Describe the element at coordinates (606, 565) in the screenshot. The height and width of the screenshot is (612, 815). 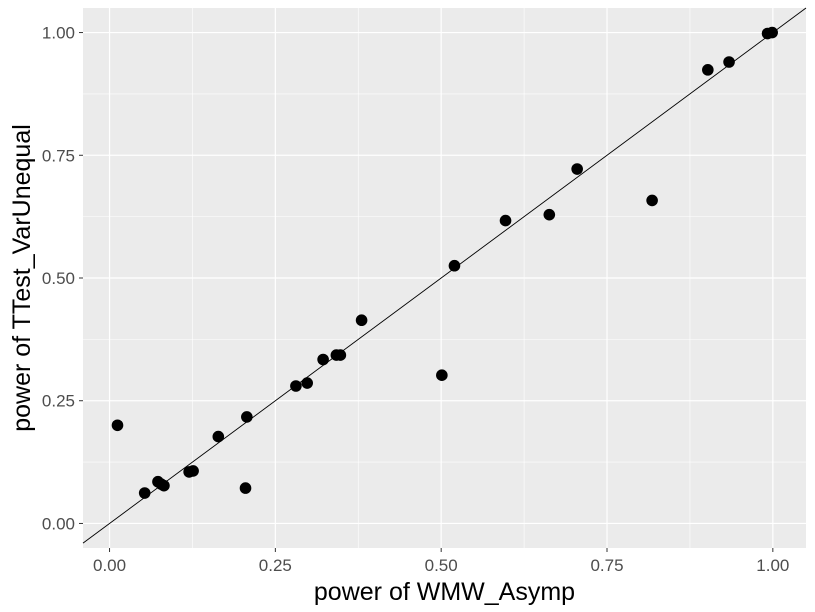
I see `x-tick-label: 0.75` at that location.